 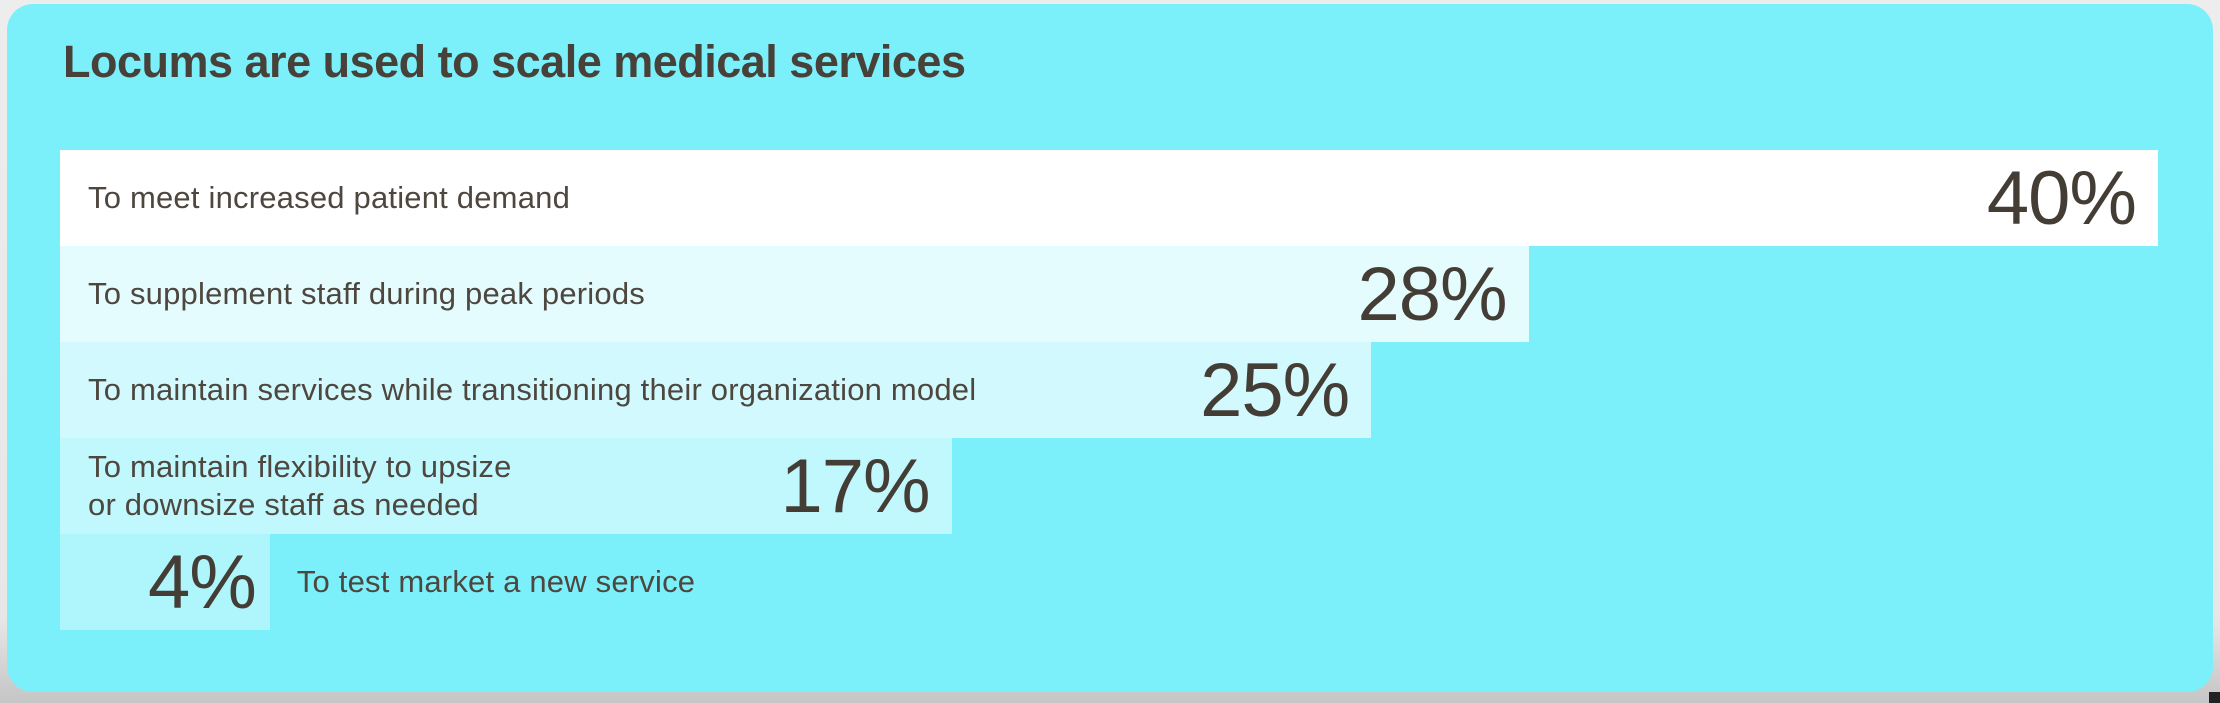 I want to click on bar-value: 17%, so click(x=855, y=486).